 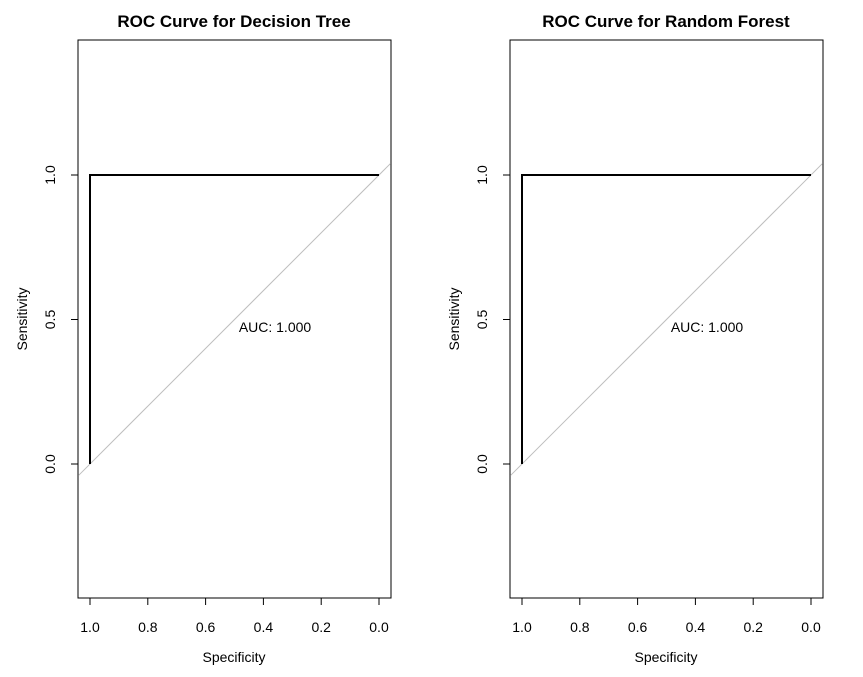 What do you see at coordinates (666, 21) in the screenshot?
I see `chart-title: ROC Curve for Random Forest` at bounding box center [666, 21].